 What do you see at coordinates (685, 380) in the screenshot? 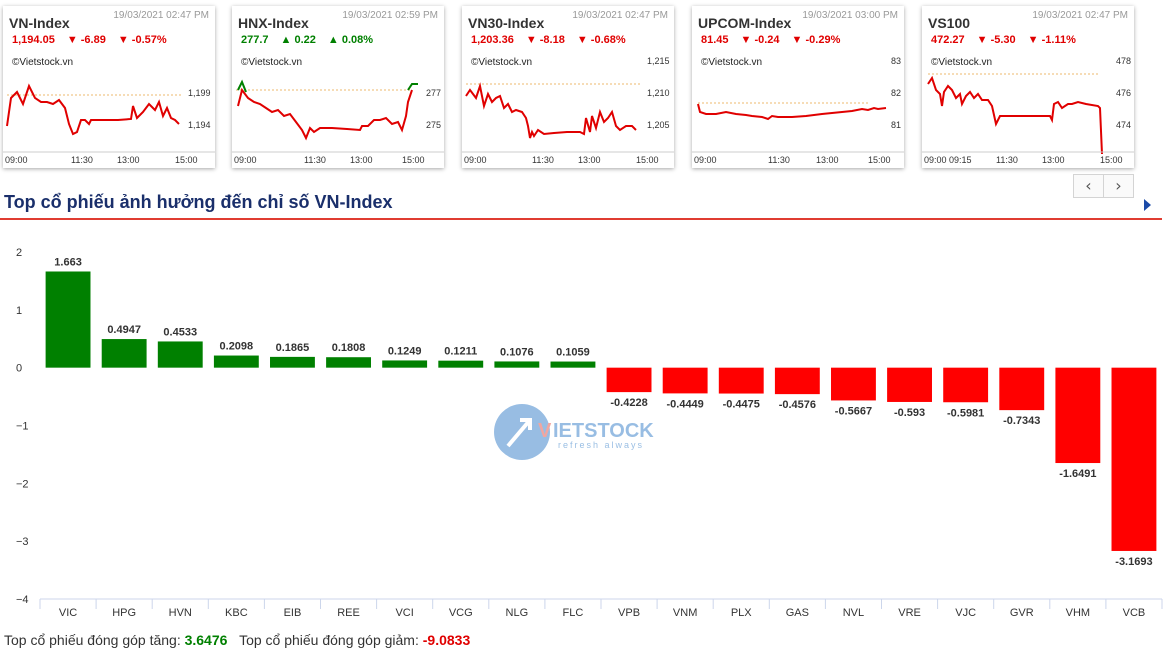
I see `bar-vnm` at bounding box center [685, 380].